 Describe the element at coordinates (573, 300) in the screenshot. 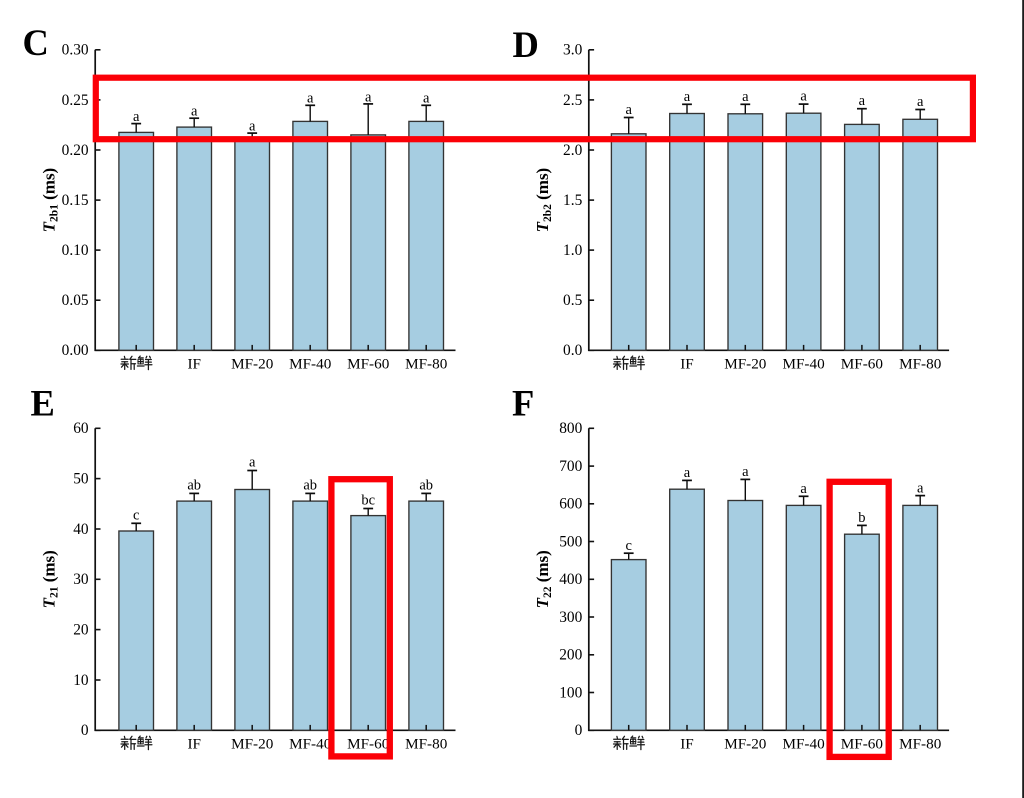

I see `svg-text: 0.5` at that location.